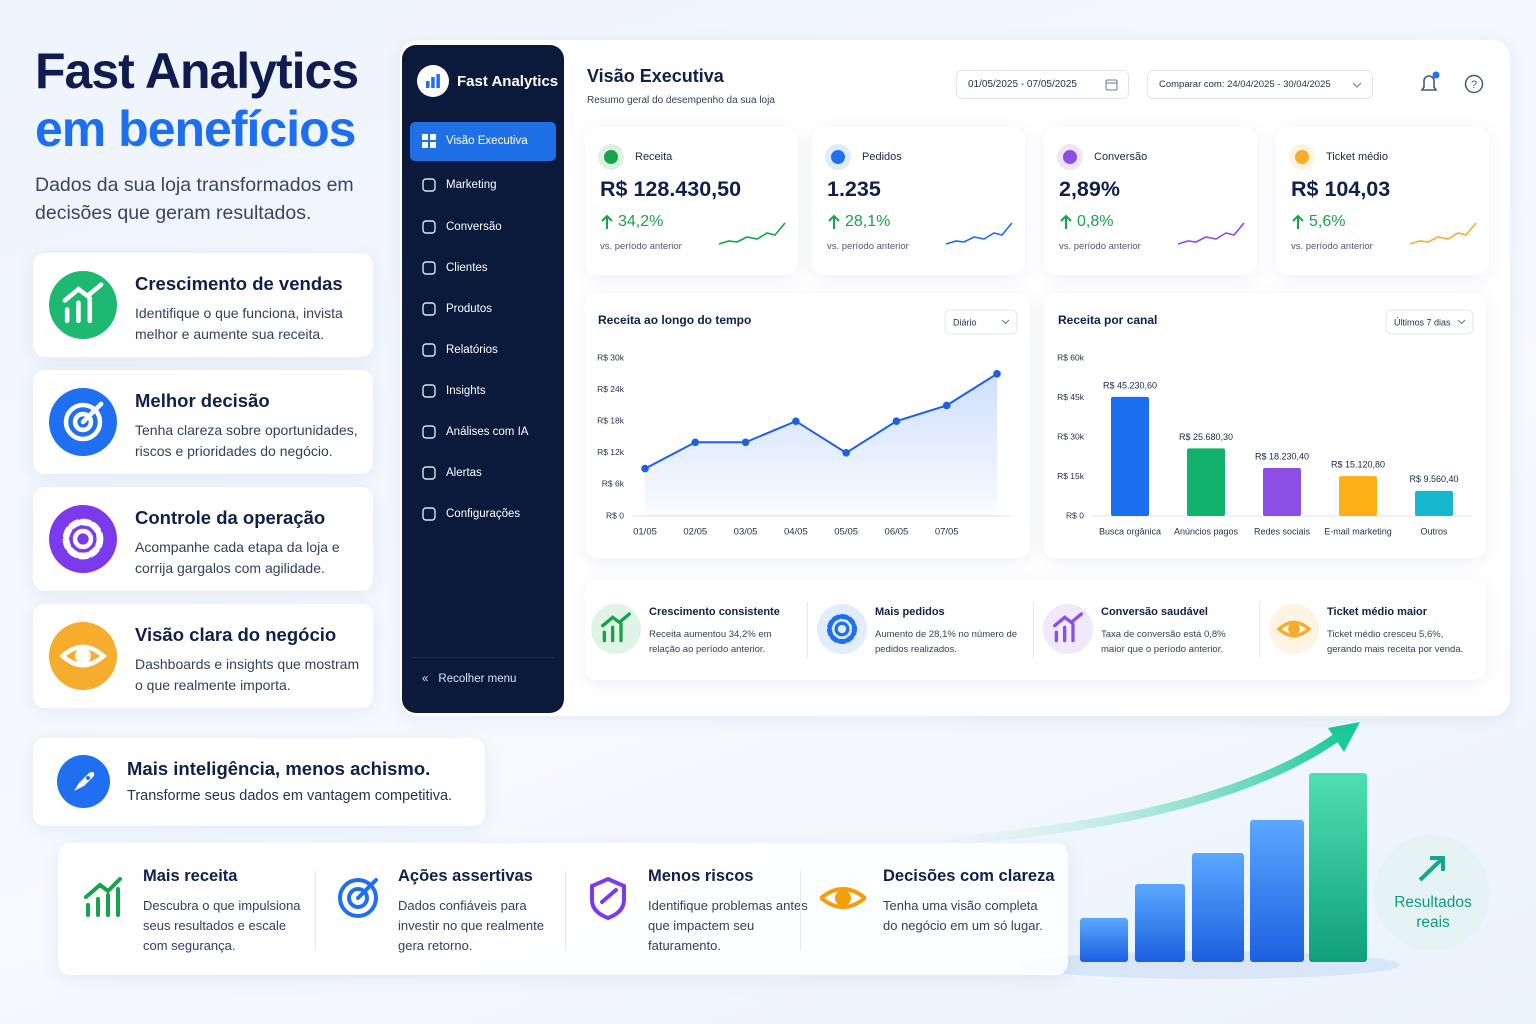 This screenshot has height=1024, width=1536. I want to click on kpi-change: 5,6%, so click(1318, 222).